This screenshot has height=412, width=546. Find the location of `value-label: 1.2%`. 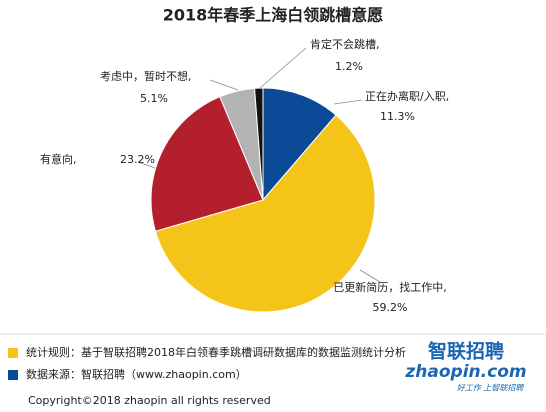

value-label: 1.2% is located at coordinates (349, 66).